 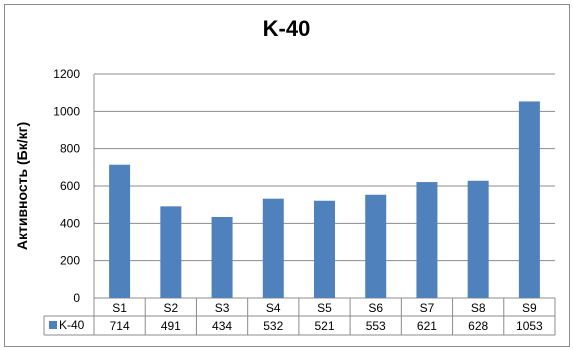 I want to click on bar-S2, so click(x=171, y=252).